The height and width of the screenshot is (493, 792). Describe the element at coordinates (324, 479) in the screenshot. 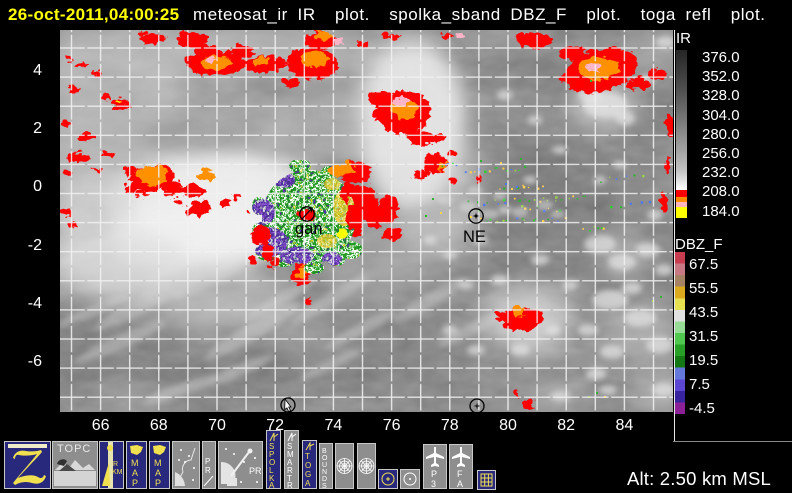

I see `svg-text: D` at that location.